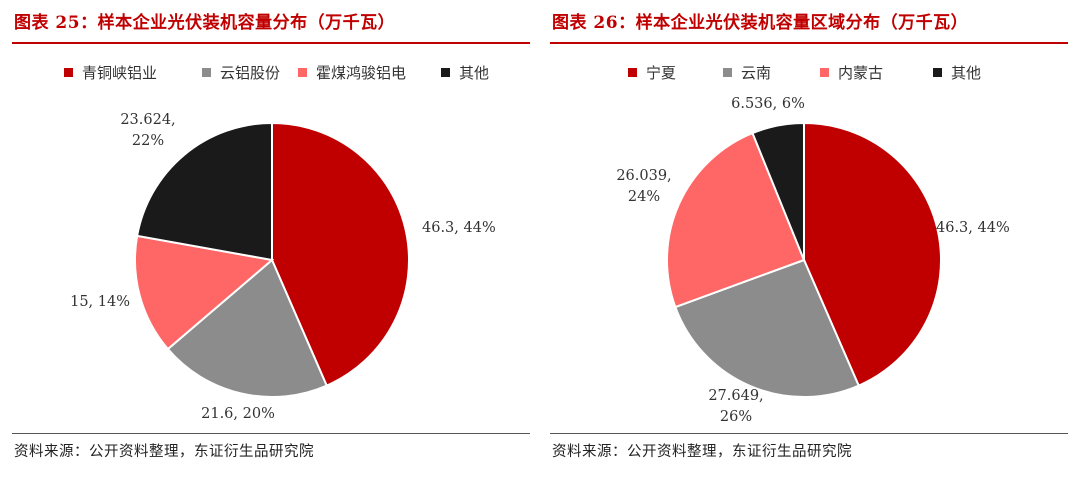  I want to click on data-label: 15, 14%, so click(100, 302).